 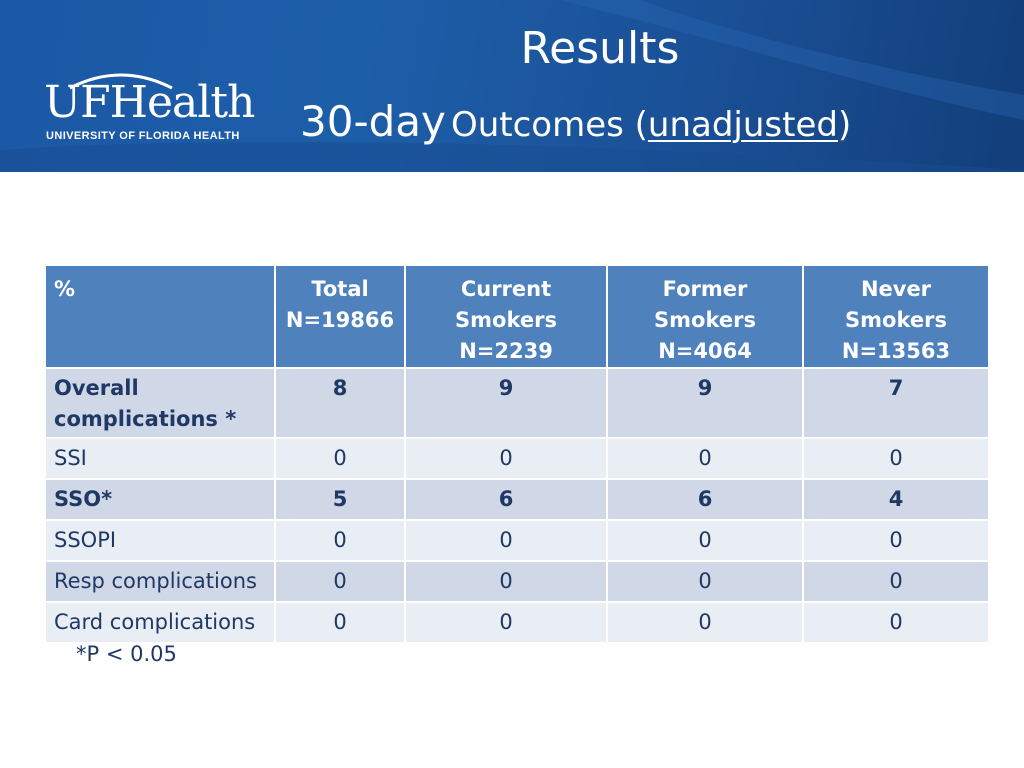 What do you see at coordinates (373, 121) in the screenshot?
I see `subtitle-days: 30-day` at bounding box center [373, 121].